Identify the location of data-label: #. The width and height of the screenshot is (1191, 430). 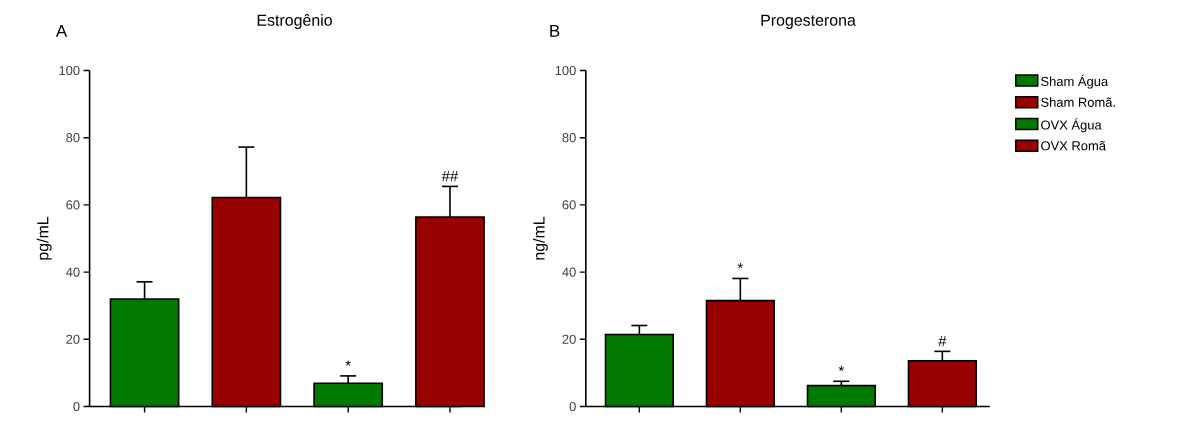
(942, 341).